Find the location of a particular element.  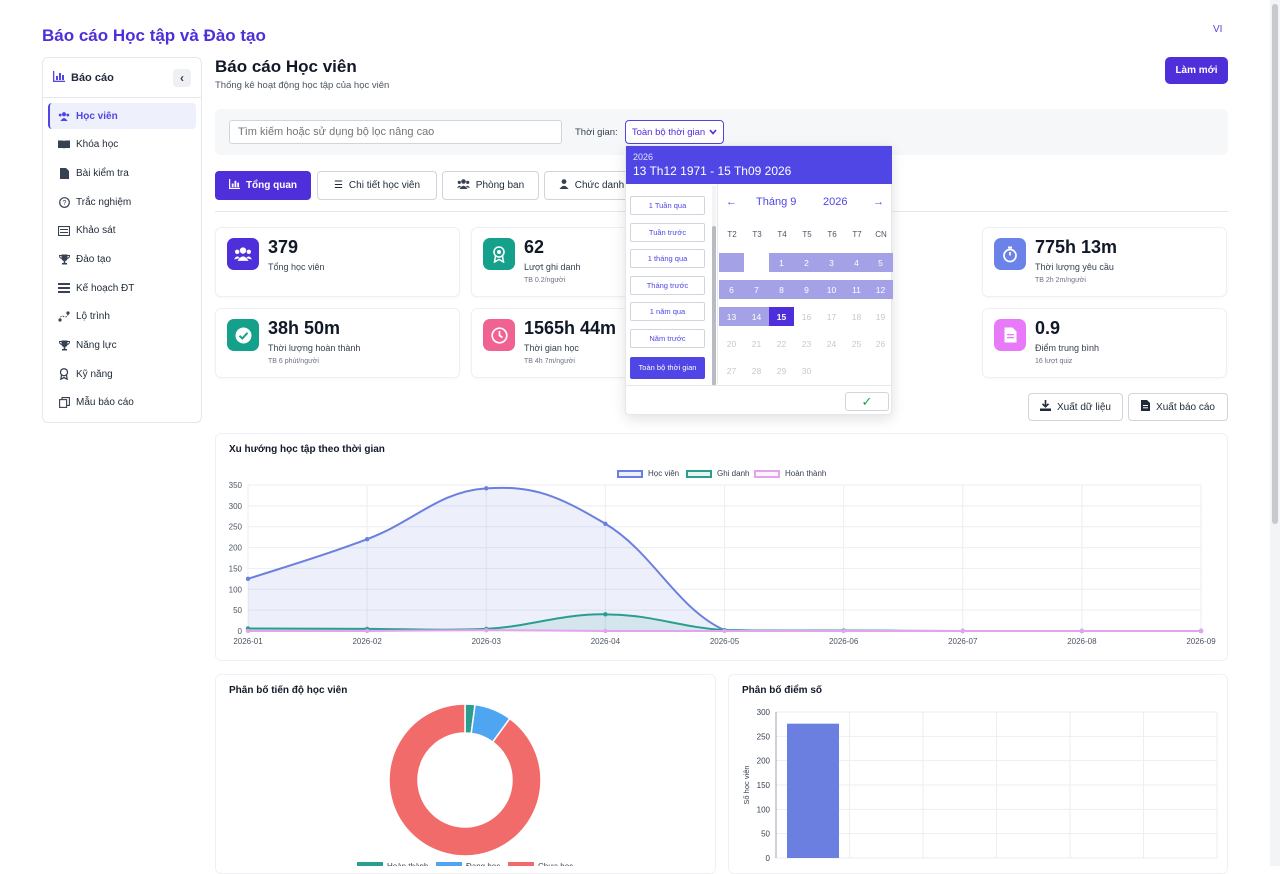

export-data-button: Xuất dữ liệu is located at coordinates (1075, 407).